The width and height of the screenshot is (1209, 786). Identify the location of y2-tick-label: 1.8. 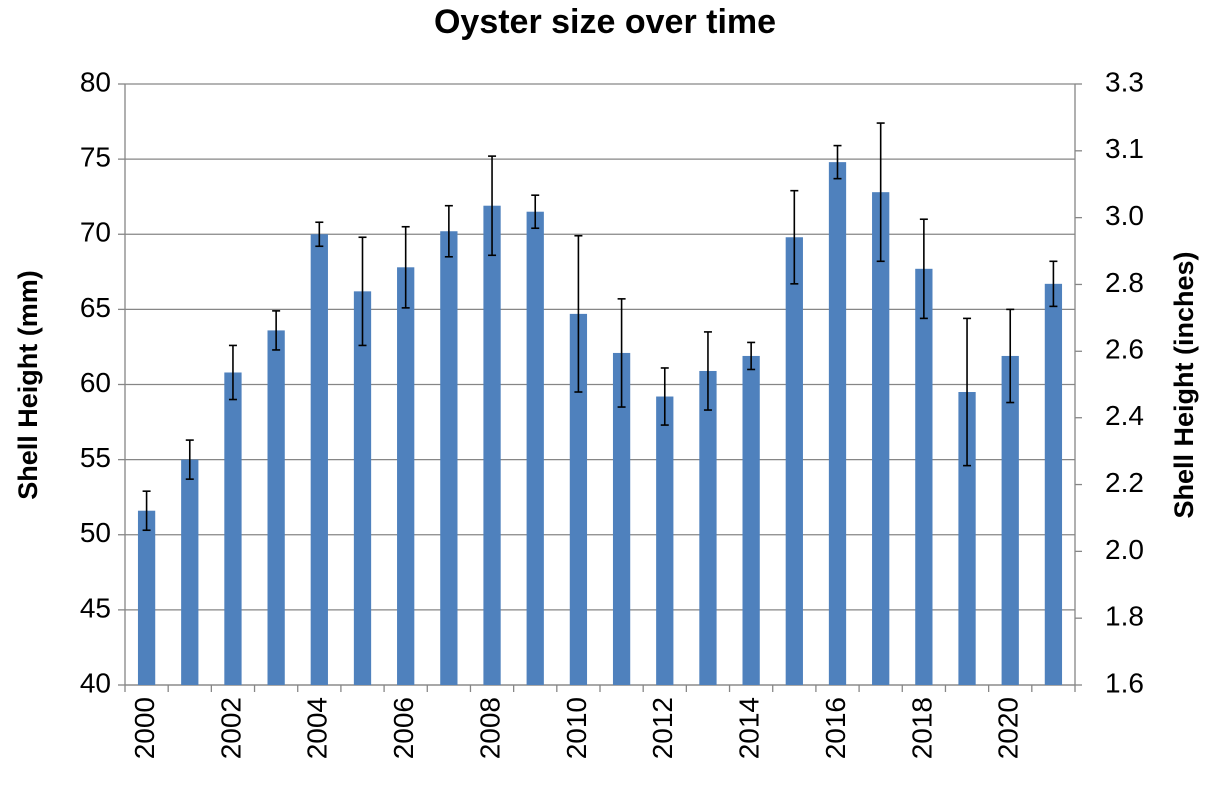
(1124, 616).